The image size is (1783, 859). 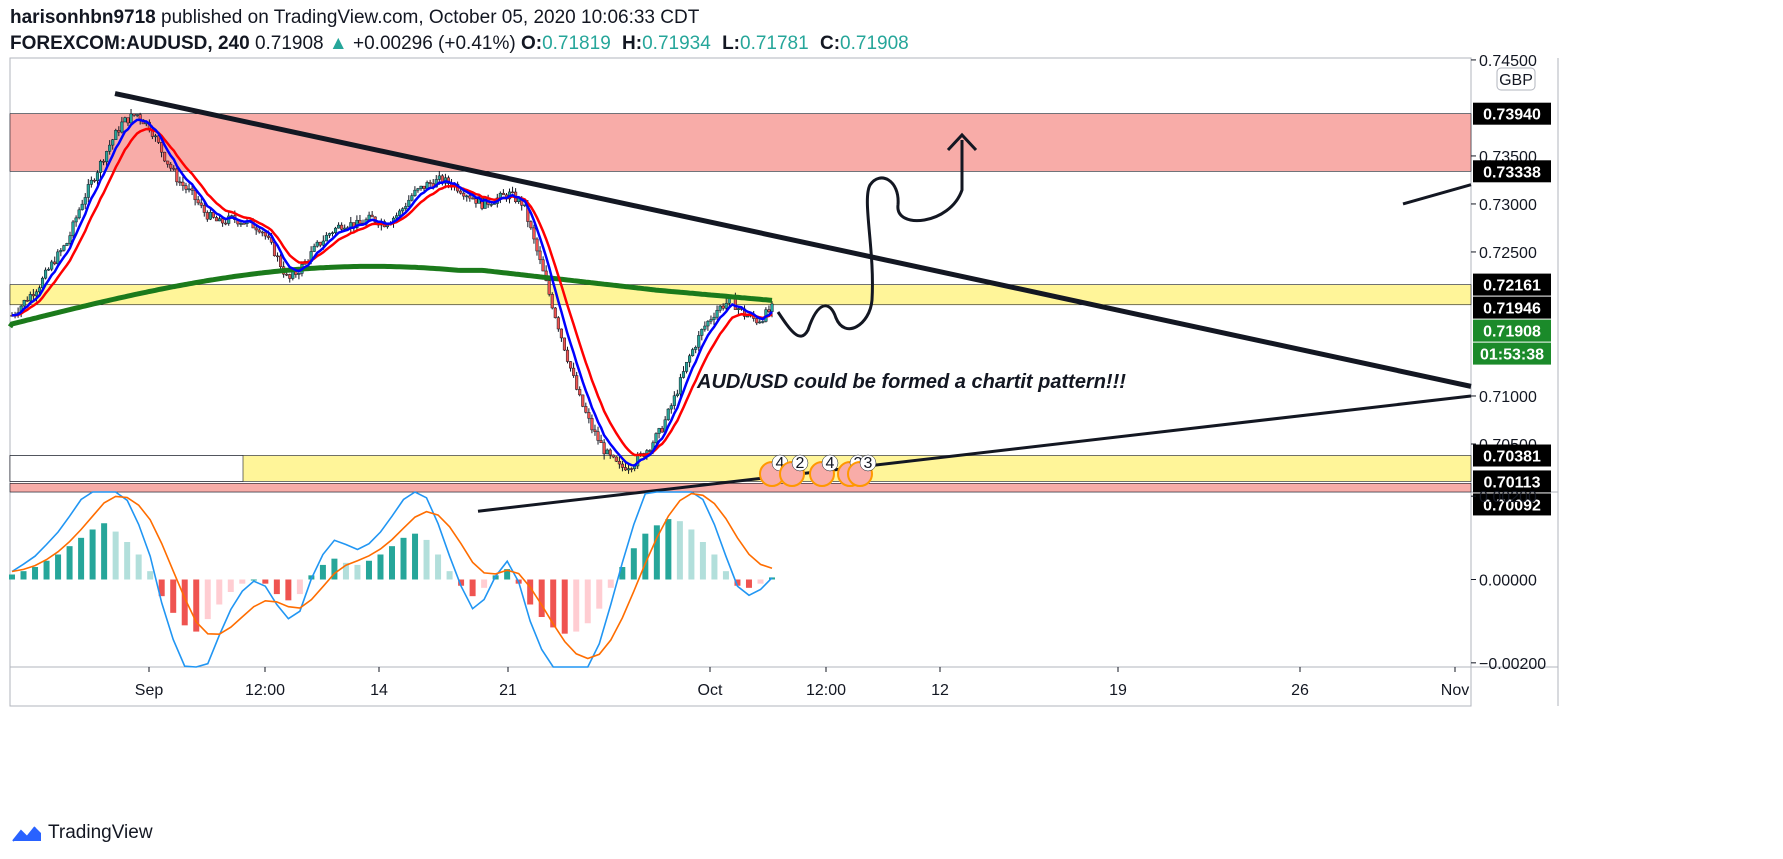 I want to click on author-name: harisonhbn9718, so click(x=83, y=17).